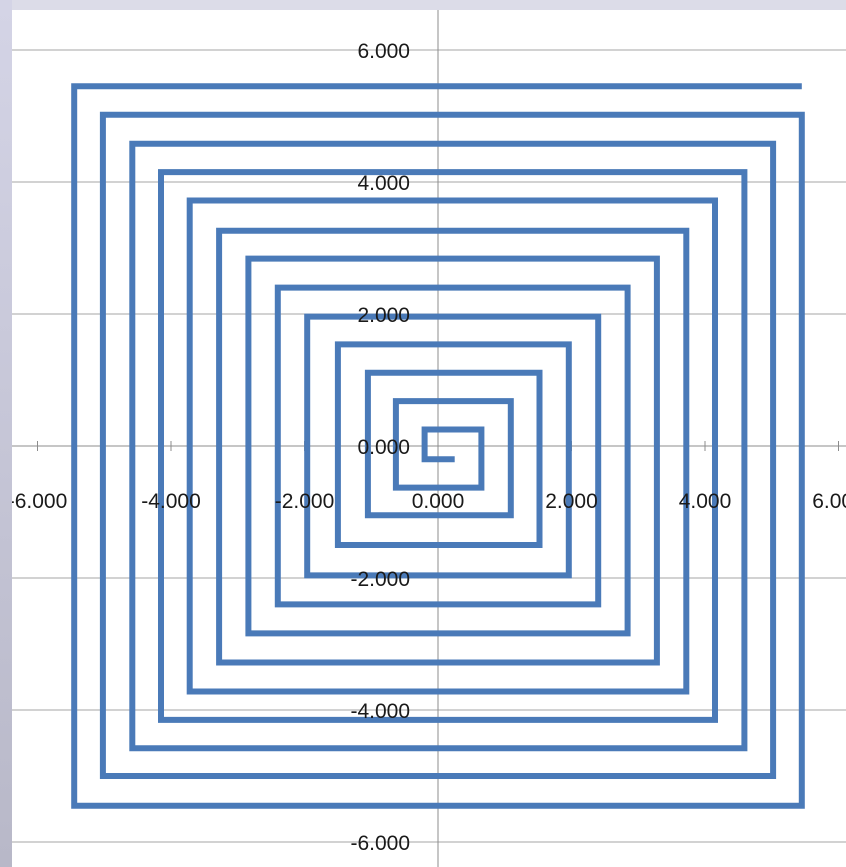  What do you see at coordinates (6, 433) in the screenshot?
I see `window-frame-left` at bounding box center [6, 433].